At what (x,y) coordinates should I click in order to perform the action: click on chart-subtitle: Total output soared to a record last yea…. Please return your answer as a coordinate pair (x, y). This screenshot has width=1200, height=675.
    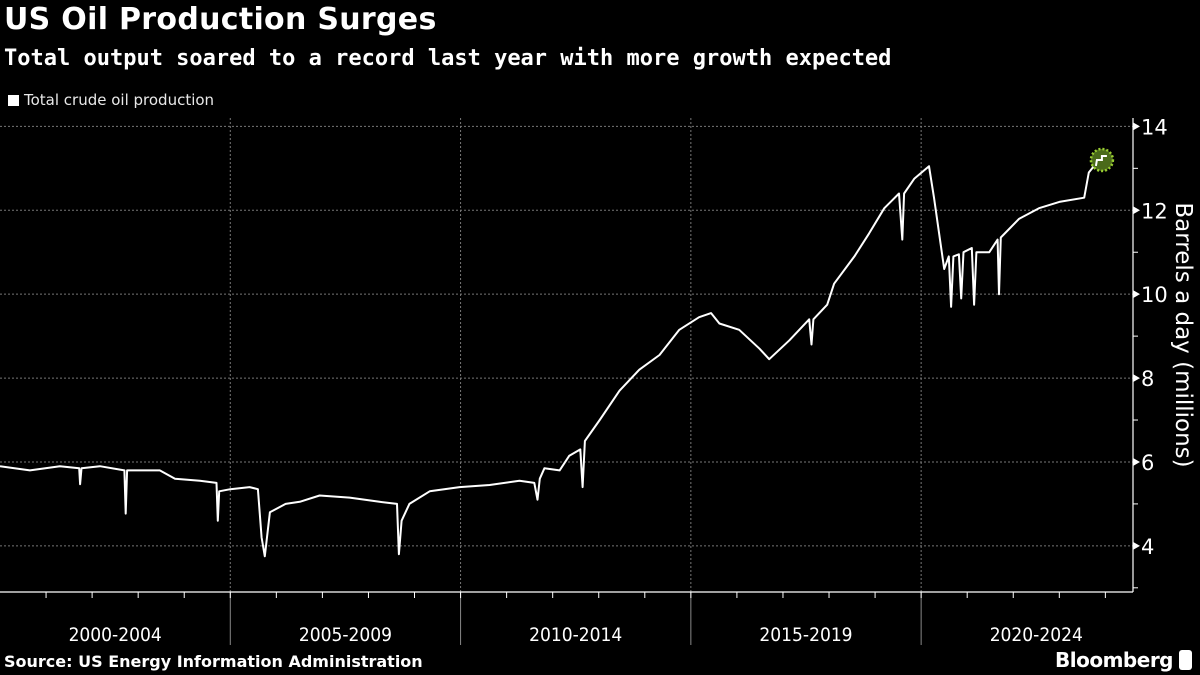
    Looking at the image, I should click on (448, 58).